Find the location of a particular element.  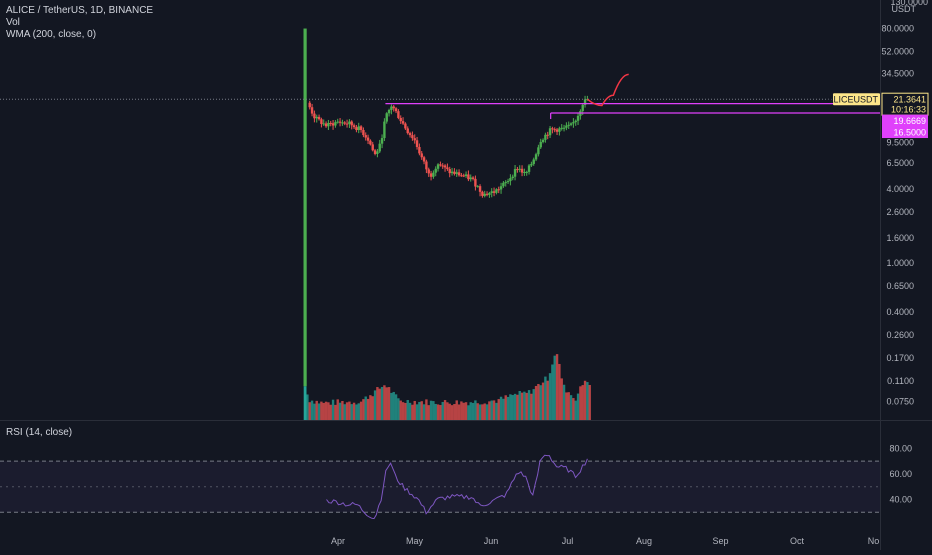

rsi-tick-label: 40.00 is located at coordinates (900, 499).